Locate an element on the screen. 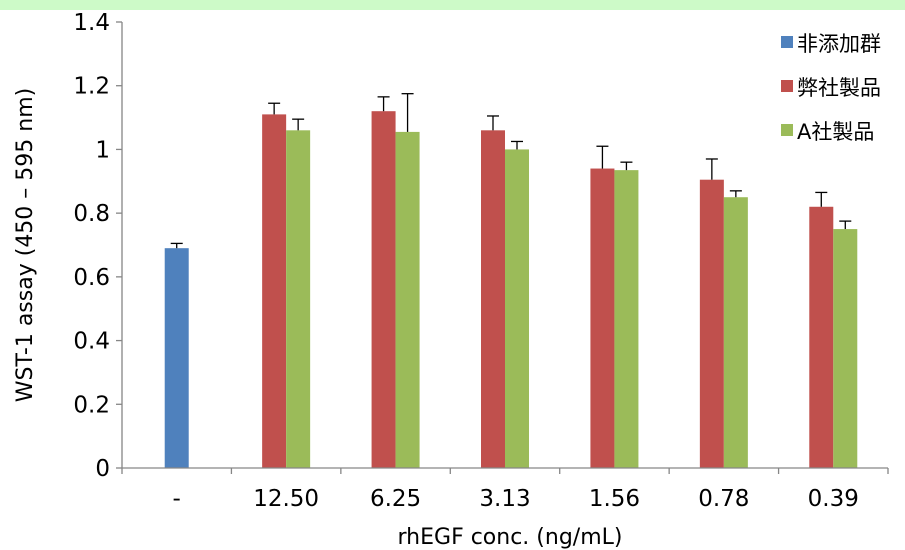 This screenshot has height=550, width=905. x-tick-labels: - 12.50 6.25 3.13 1.56 0.78 0.39 is located at coordinates (516, 499).